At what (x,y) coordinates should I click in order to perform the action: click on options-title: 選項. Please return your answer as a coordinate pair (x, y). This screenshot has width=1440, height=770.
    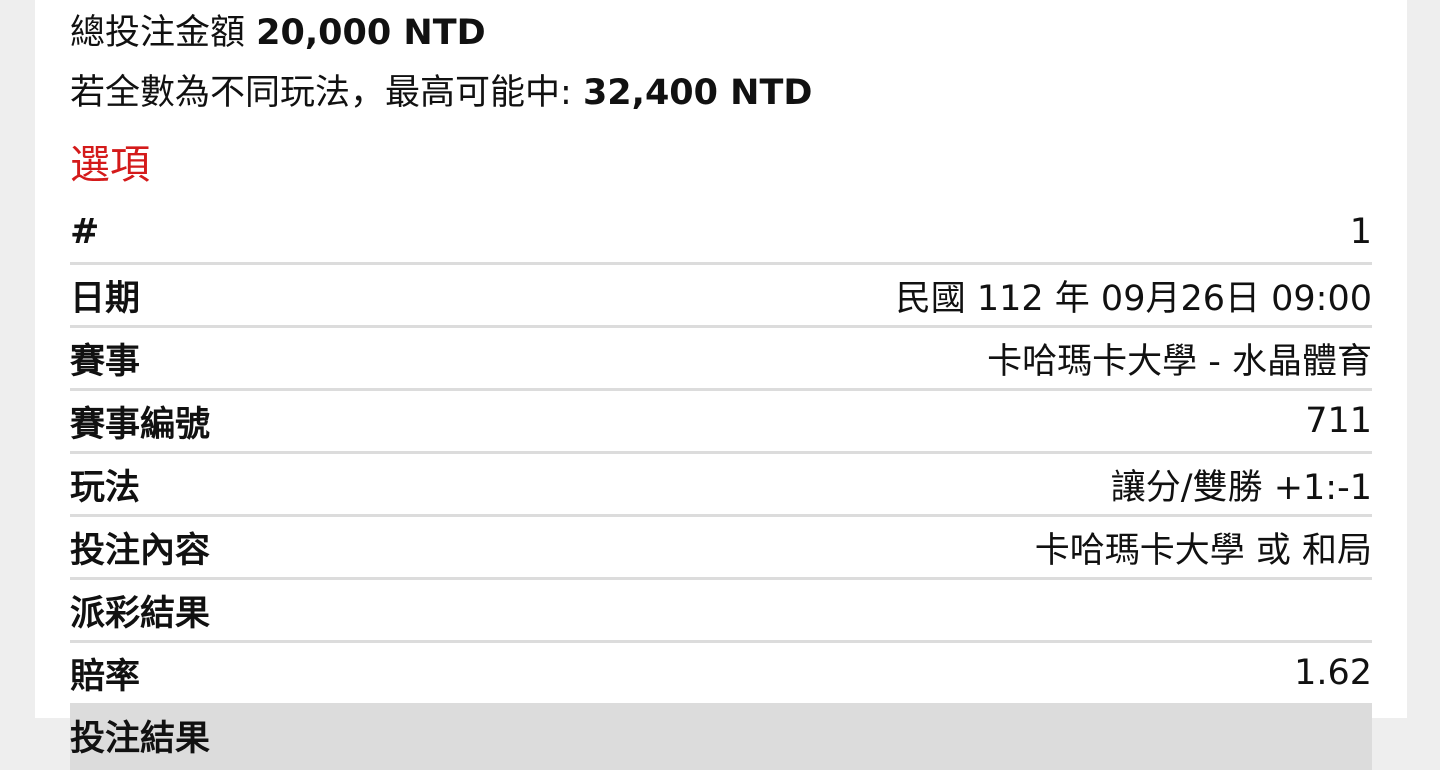
    Looking at the image, I should click on (110, 165).